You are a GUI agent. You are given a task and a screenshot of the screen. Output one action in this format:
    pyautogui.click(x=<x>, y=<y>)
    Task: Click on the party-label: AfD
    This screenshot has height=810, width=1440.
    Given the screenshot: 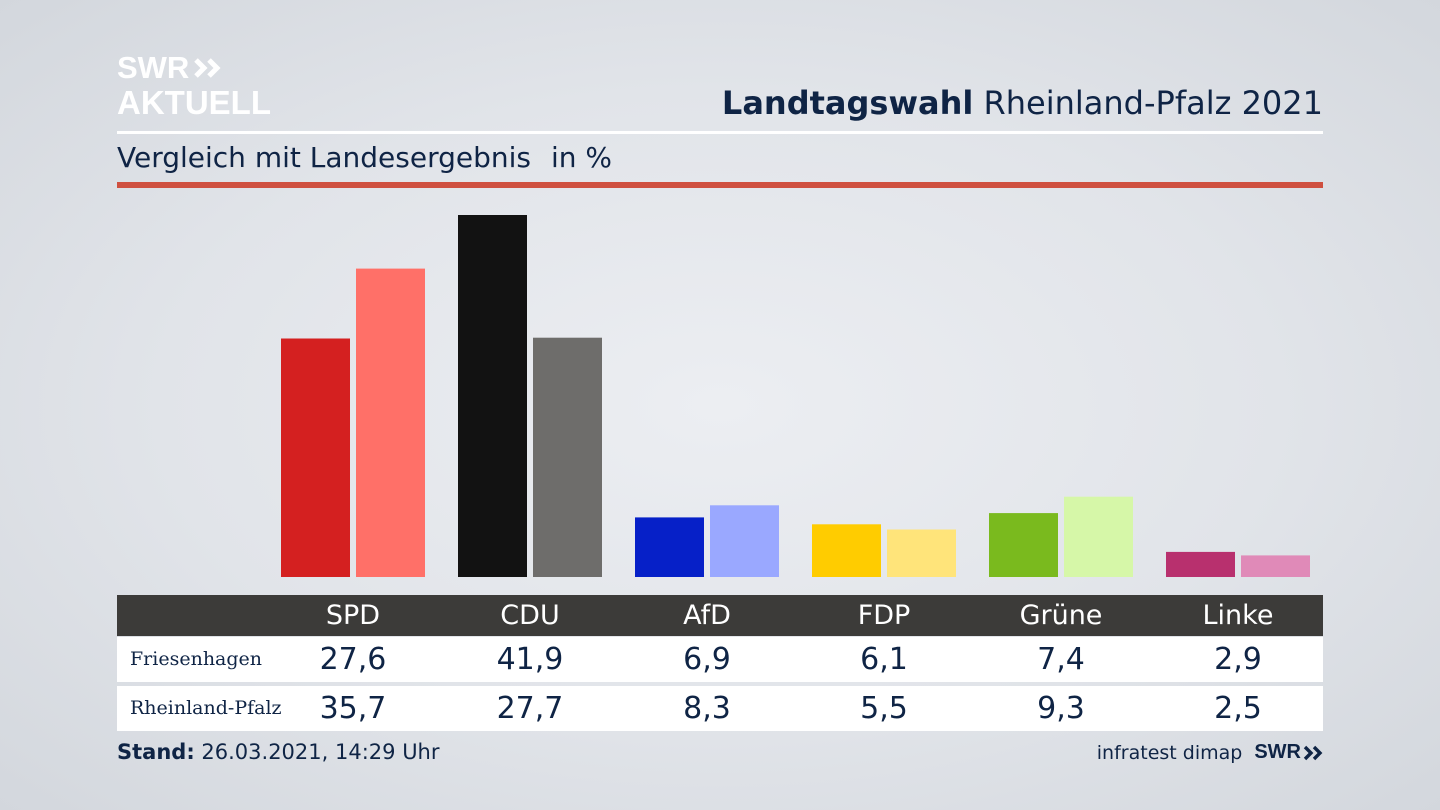 What is the action you would take?
    pyautogui.click(x=707, y=615)
    